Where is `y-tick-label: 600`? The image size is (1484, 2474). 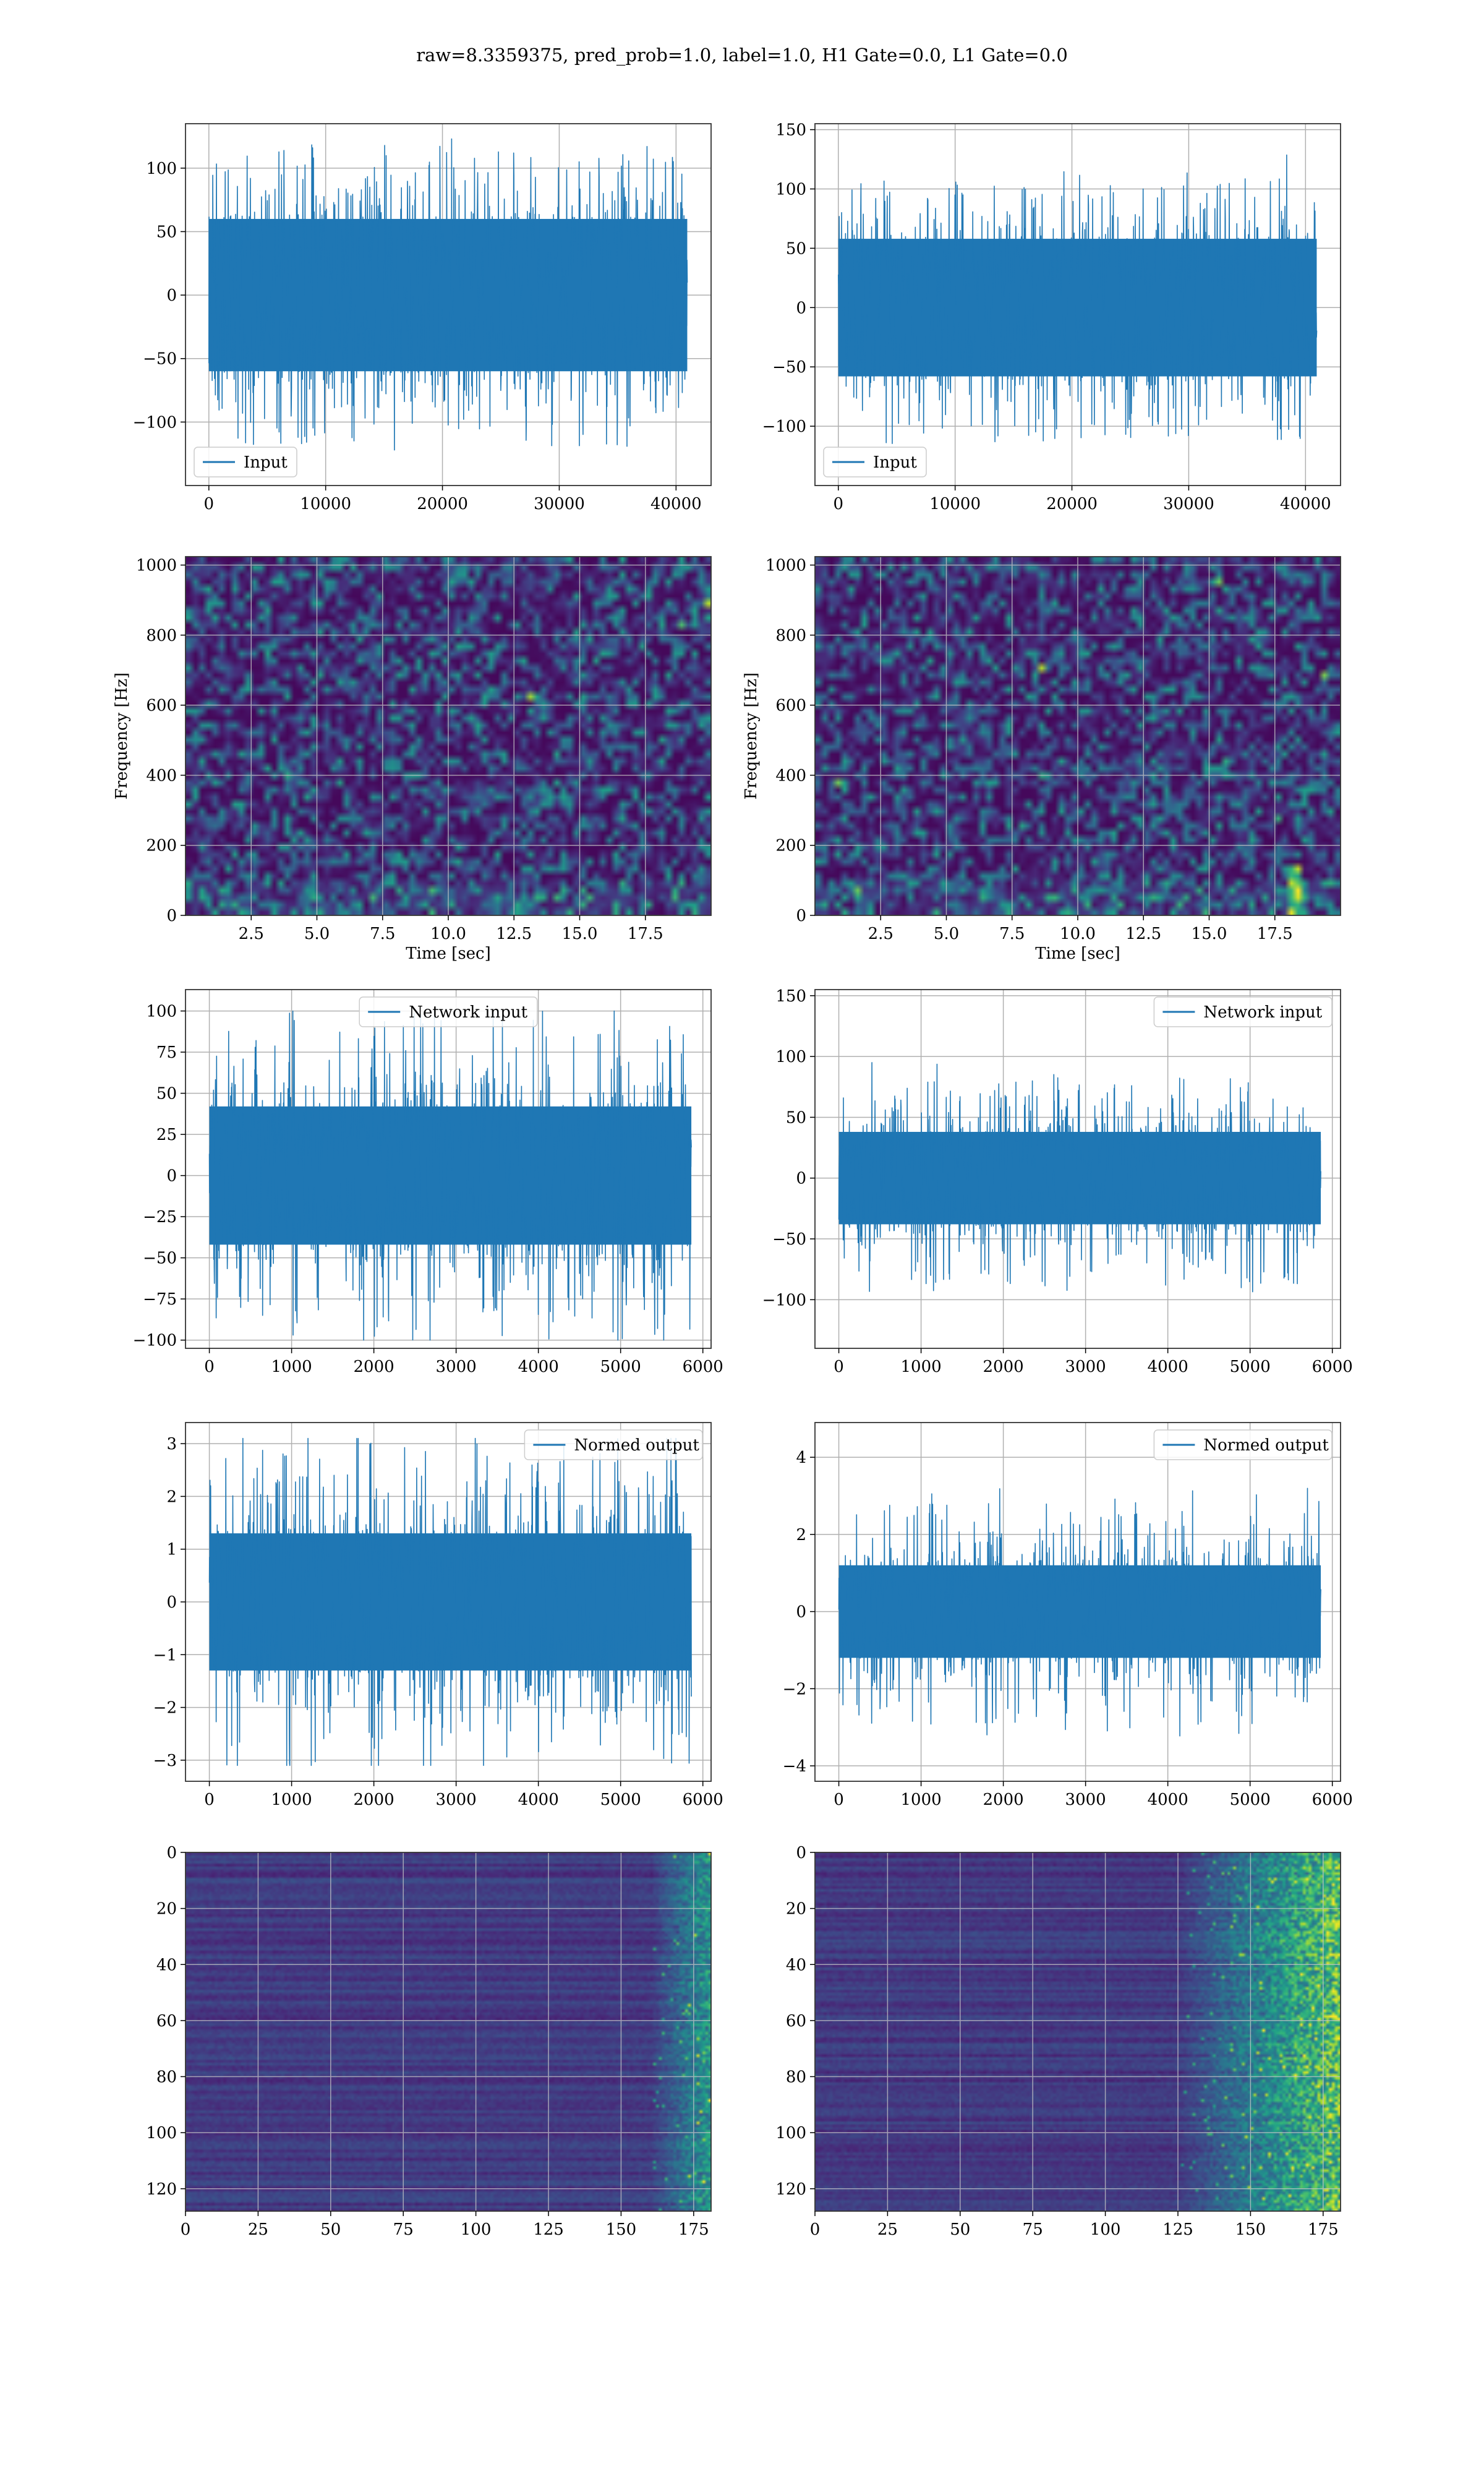
y-tick-label: 600 is located at coordinates (790, 705).